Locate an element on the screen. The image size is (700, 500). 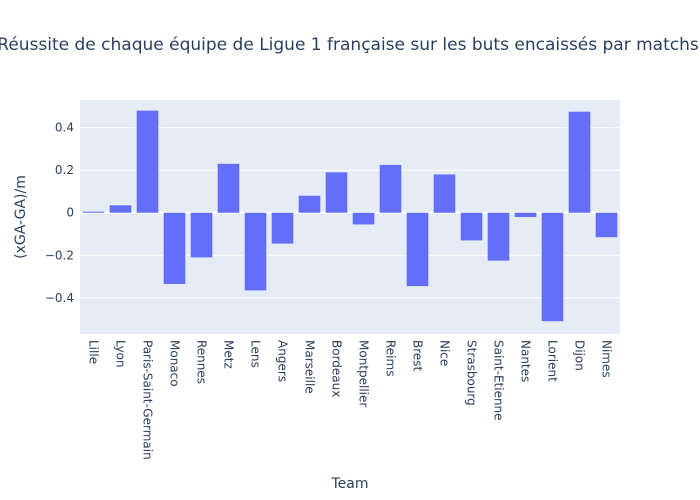
bar-lens is located at coordinates (255, 251).